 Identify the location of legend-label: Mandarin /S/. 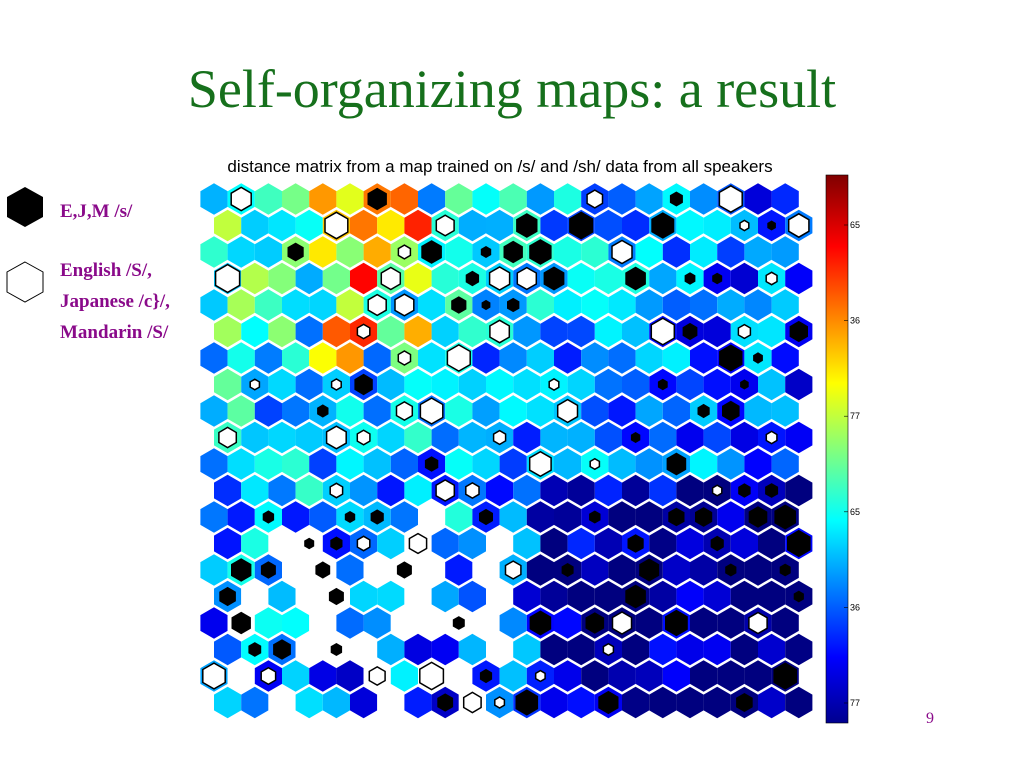
(114, 332).